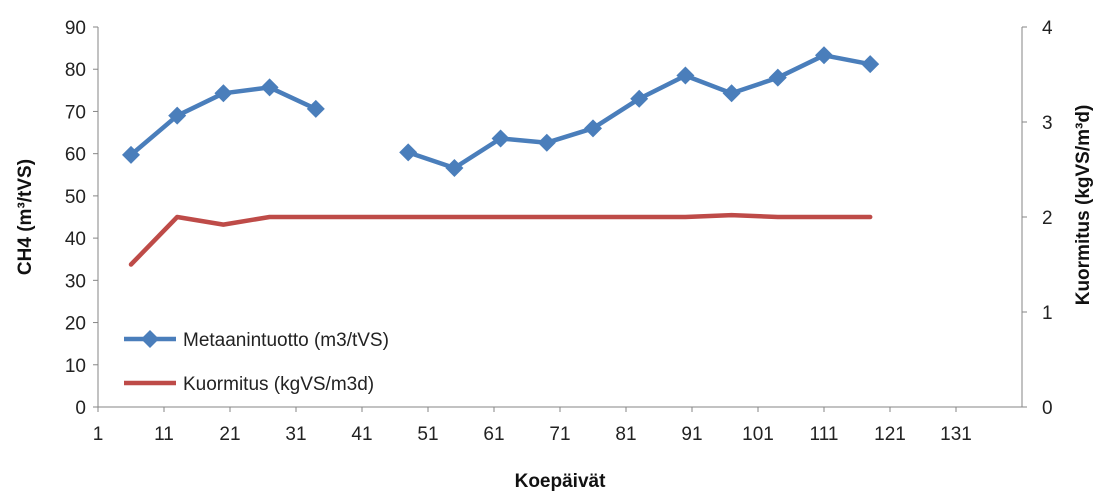  I want to click on y-right-tick-label: 0, so click(1047, 408).